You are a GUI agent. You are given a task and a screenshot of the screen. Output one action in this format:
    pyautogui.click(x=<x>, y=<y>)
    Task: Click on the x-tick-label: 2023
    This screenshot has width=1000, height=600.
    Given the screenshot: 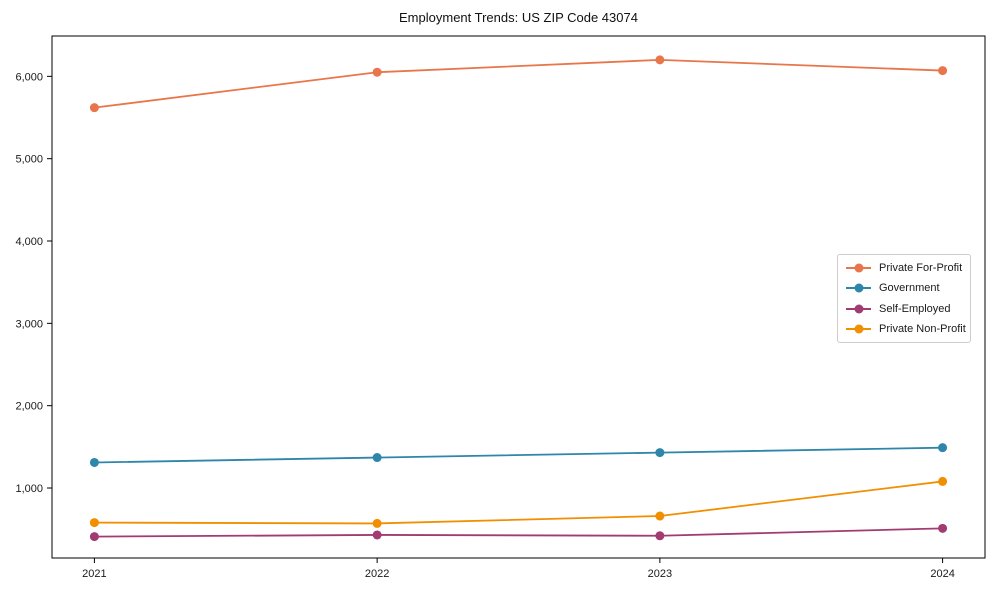 What is the action you would take?
    pyautogui.click(x=660, y=574)
    